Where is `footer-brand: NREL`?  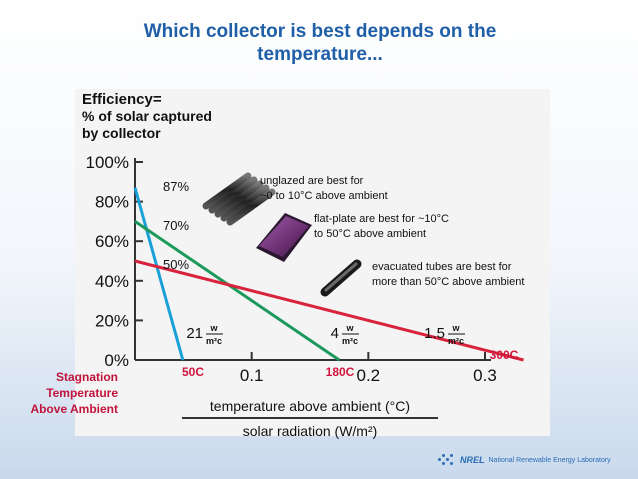
footer-brand: NREL is located at coordinates (472, 460).